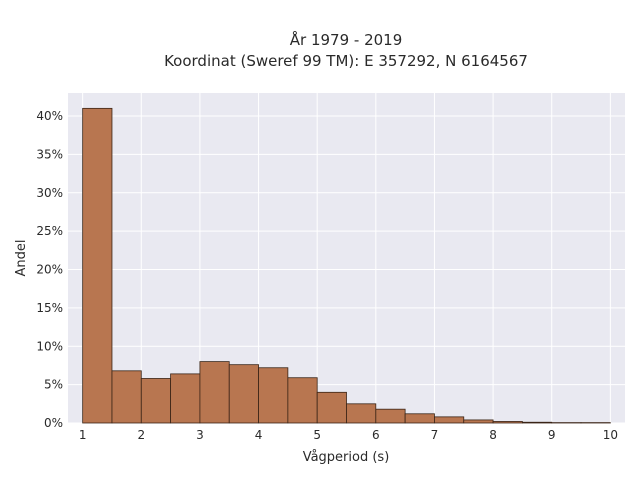 The image size is (640, 484). I want to click on x-tick-label: 3, so click(200, 435).